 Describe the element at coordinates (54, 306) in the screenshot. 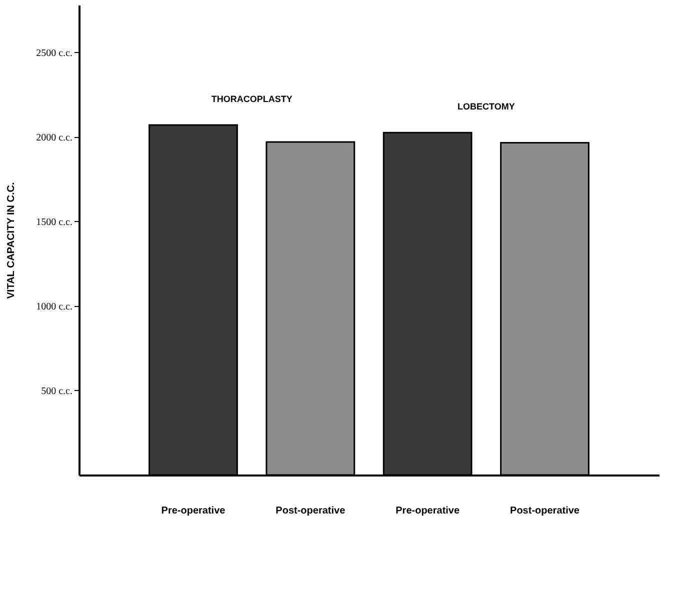

I see `y-tick-label: 1000 c.c.` at that location.